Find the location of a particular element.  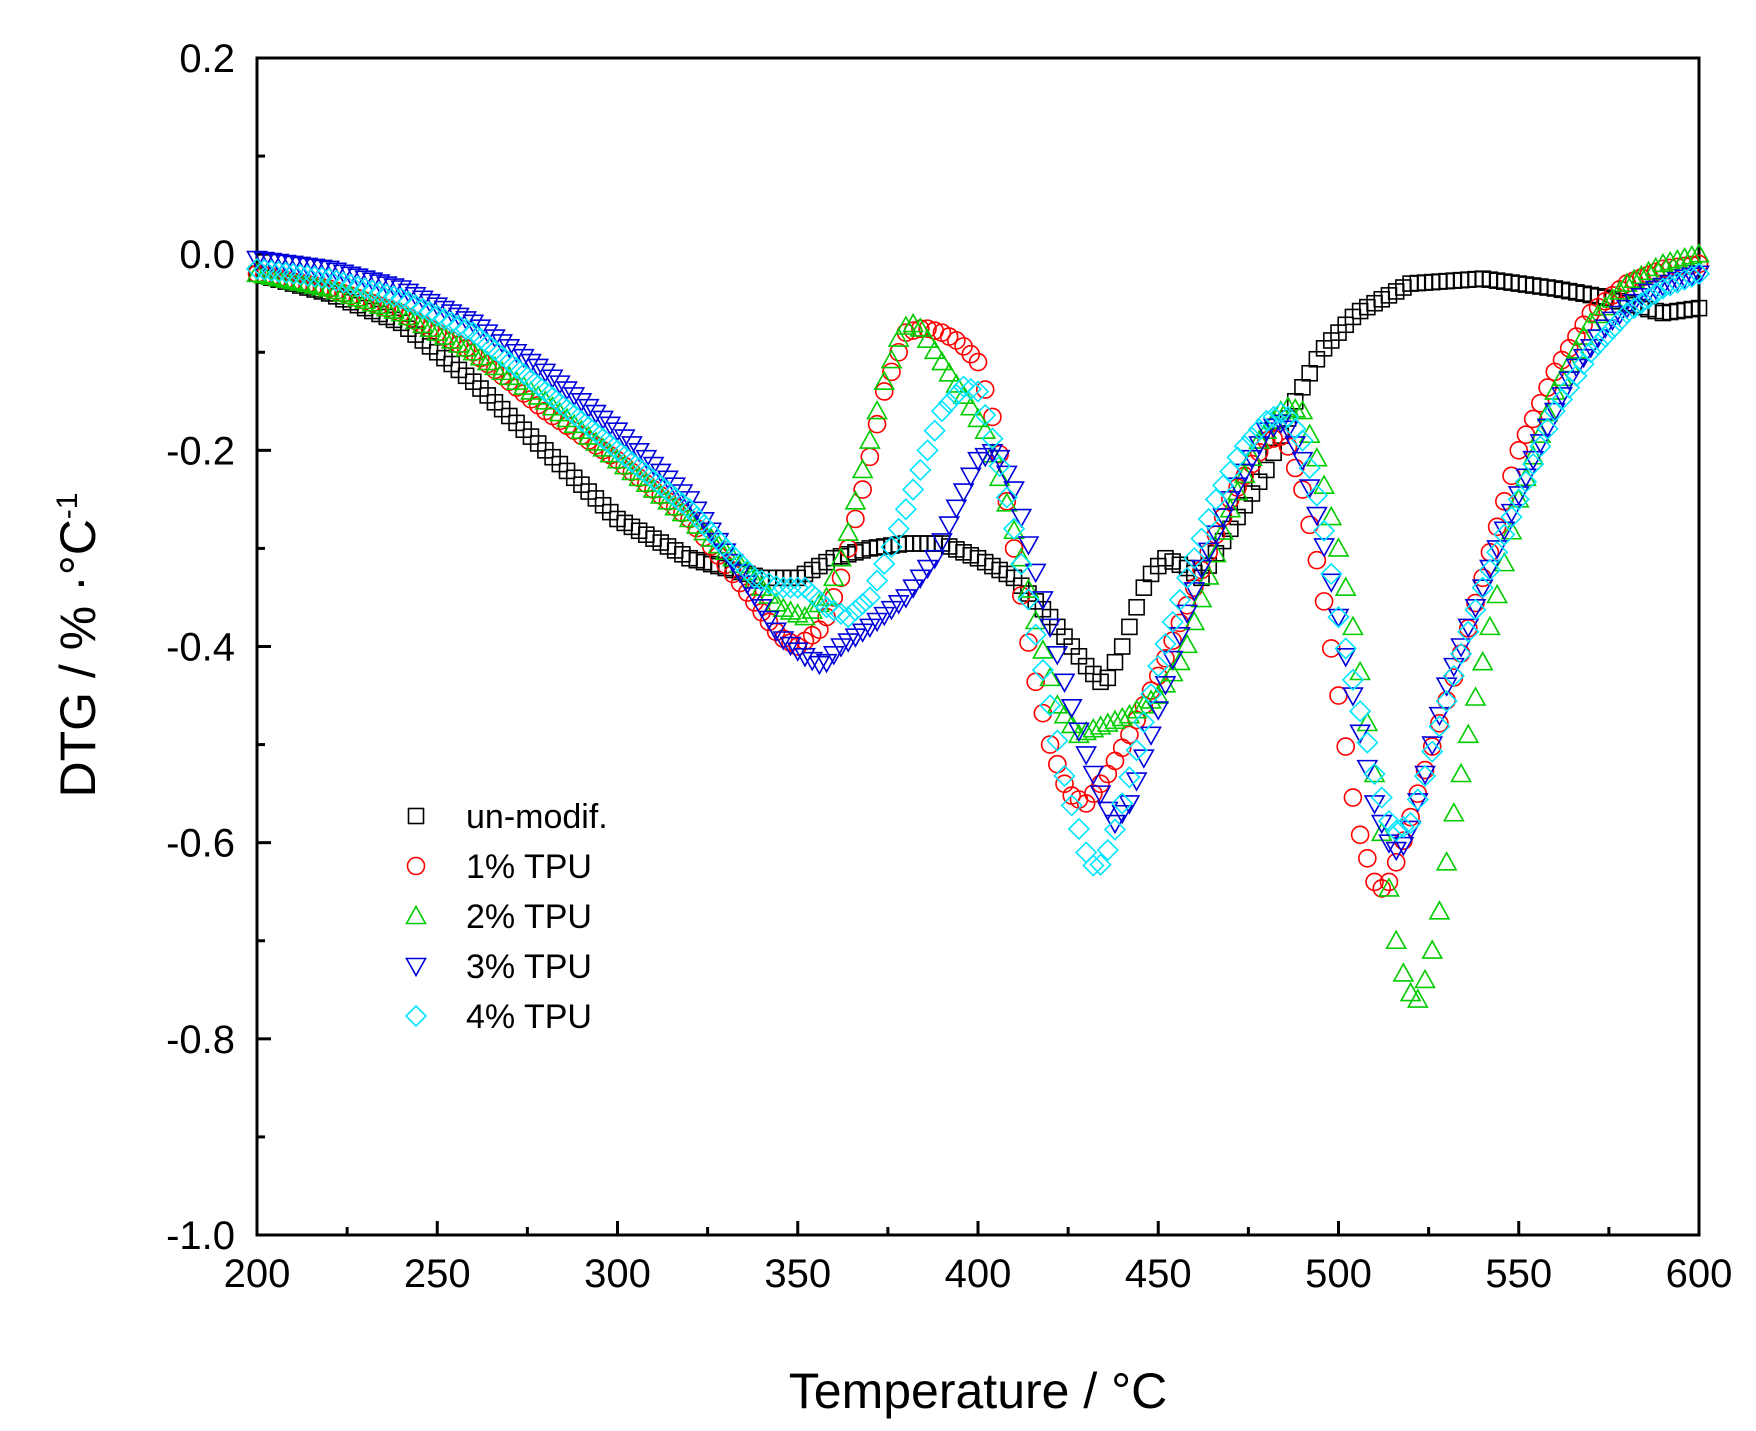

x-tick-label: 200 is located at coordinates (257, 1274).